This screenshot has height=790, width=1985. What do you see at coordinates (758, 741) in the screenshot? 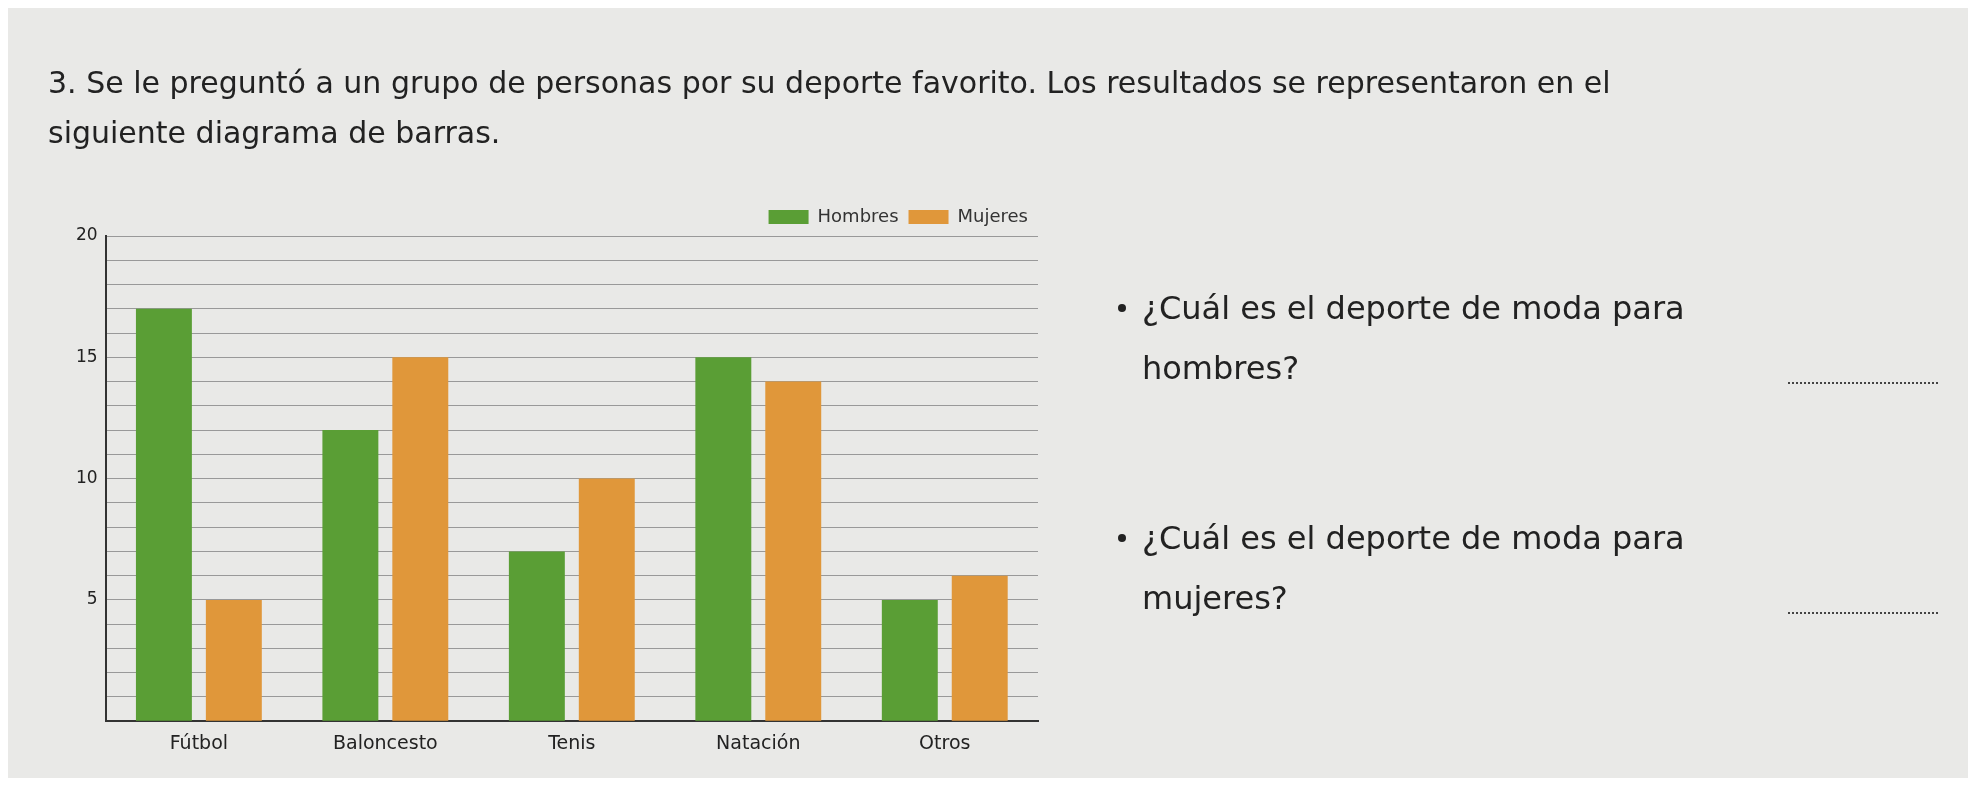
I see `x-tick-label: Natación` at bounding box center [758, 741].